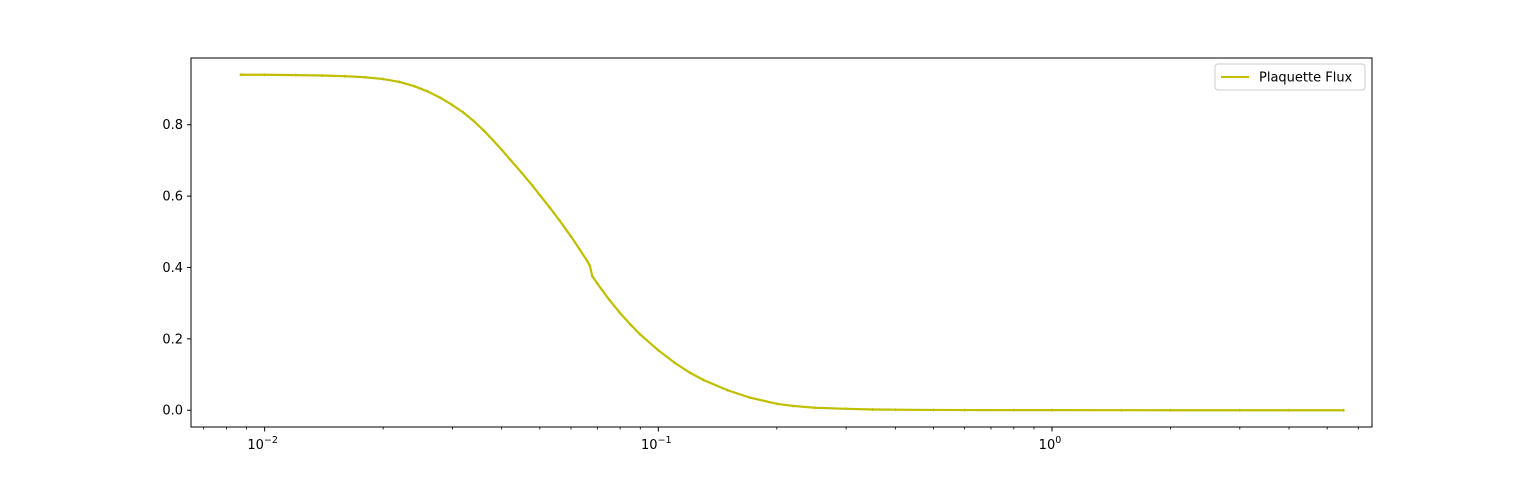 The height and width of the screenshot is (480, 1524). What do you see at coordinates (656, 444) in the screenshot?
I see `x-tick-label: 10⁻¹` at bounding box center [656, 444].